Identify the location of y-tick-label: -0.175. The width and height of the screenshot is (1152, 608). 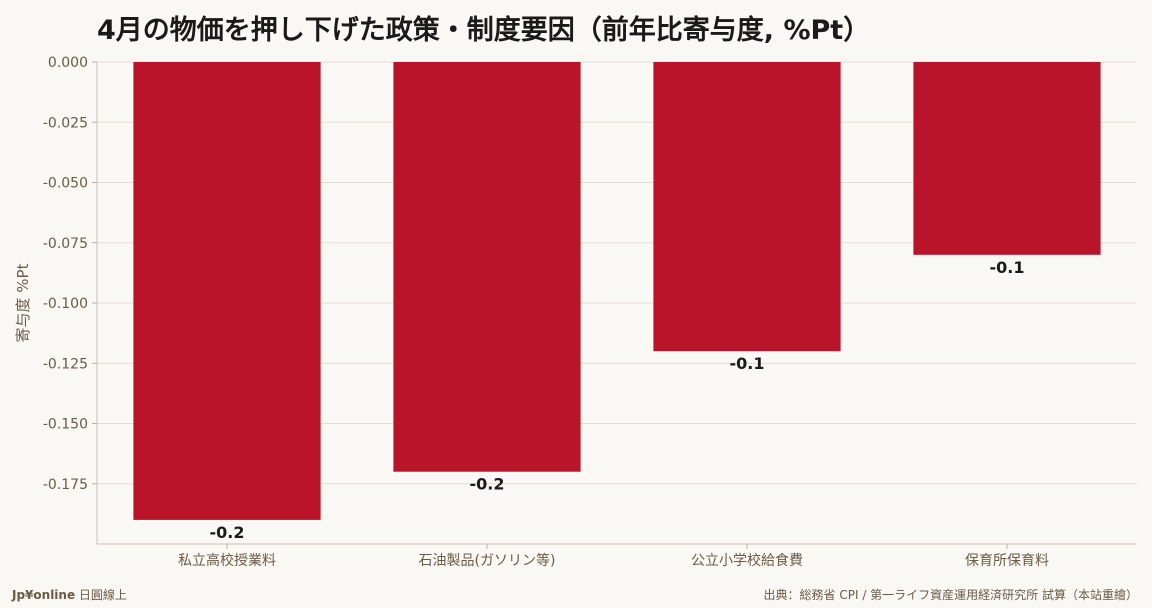
(65, 485).